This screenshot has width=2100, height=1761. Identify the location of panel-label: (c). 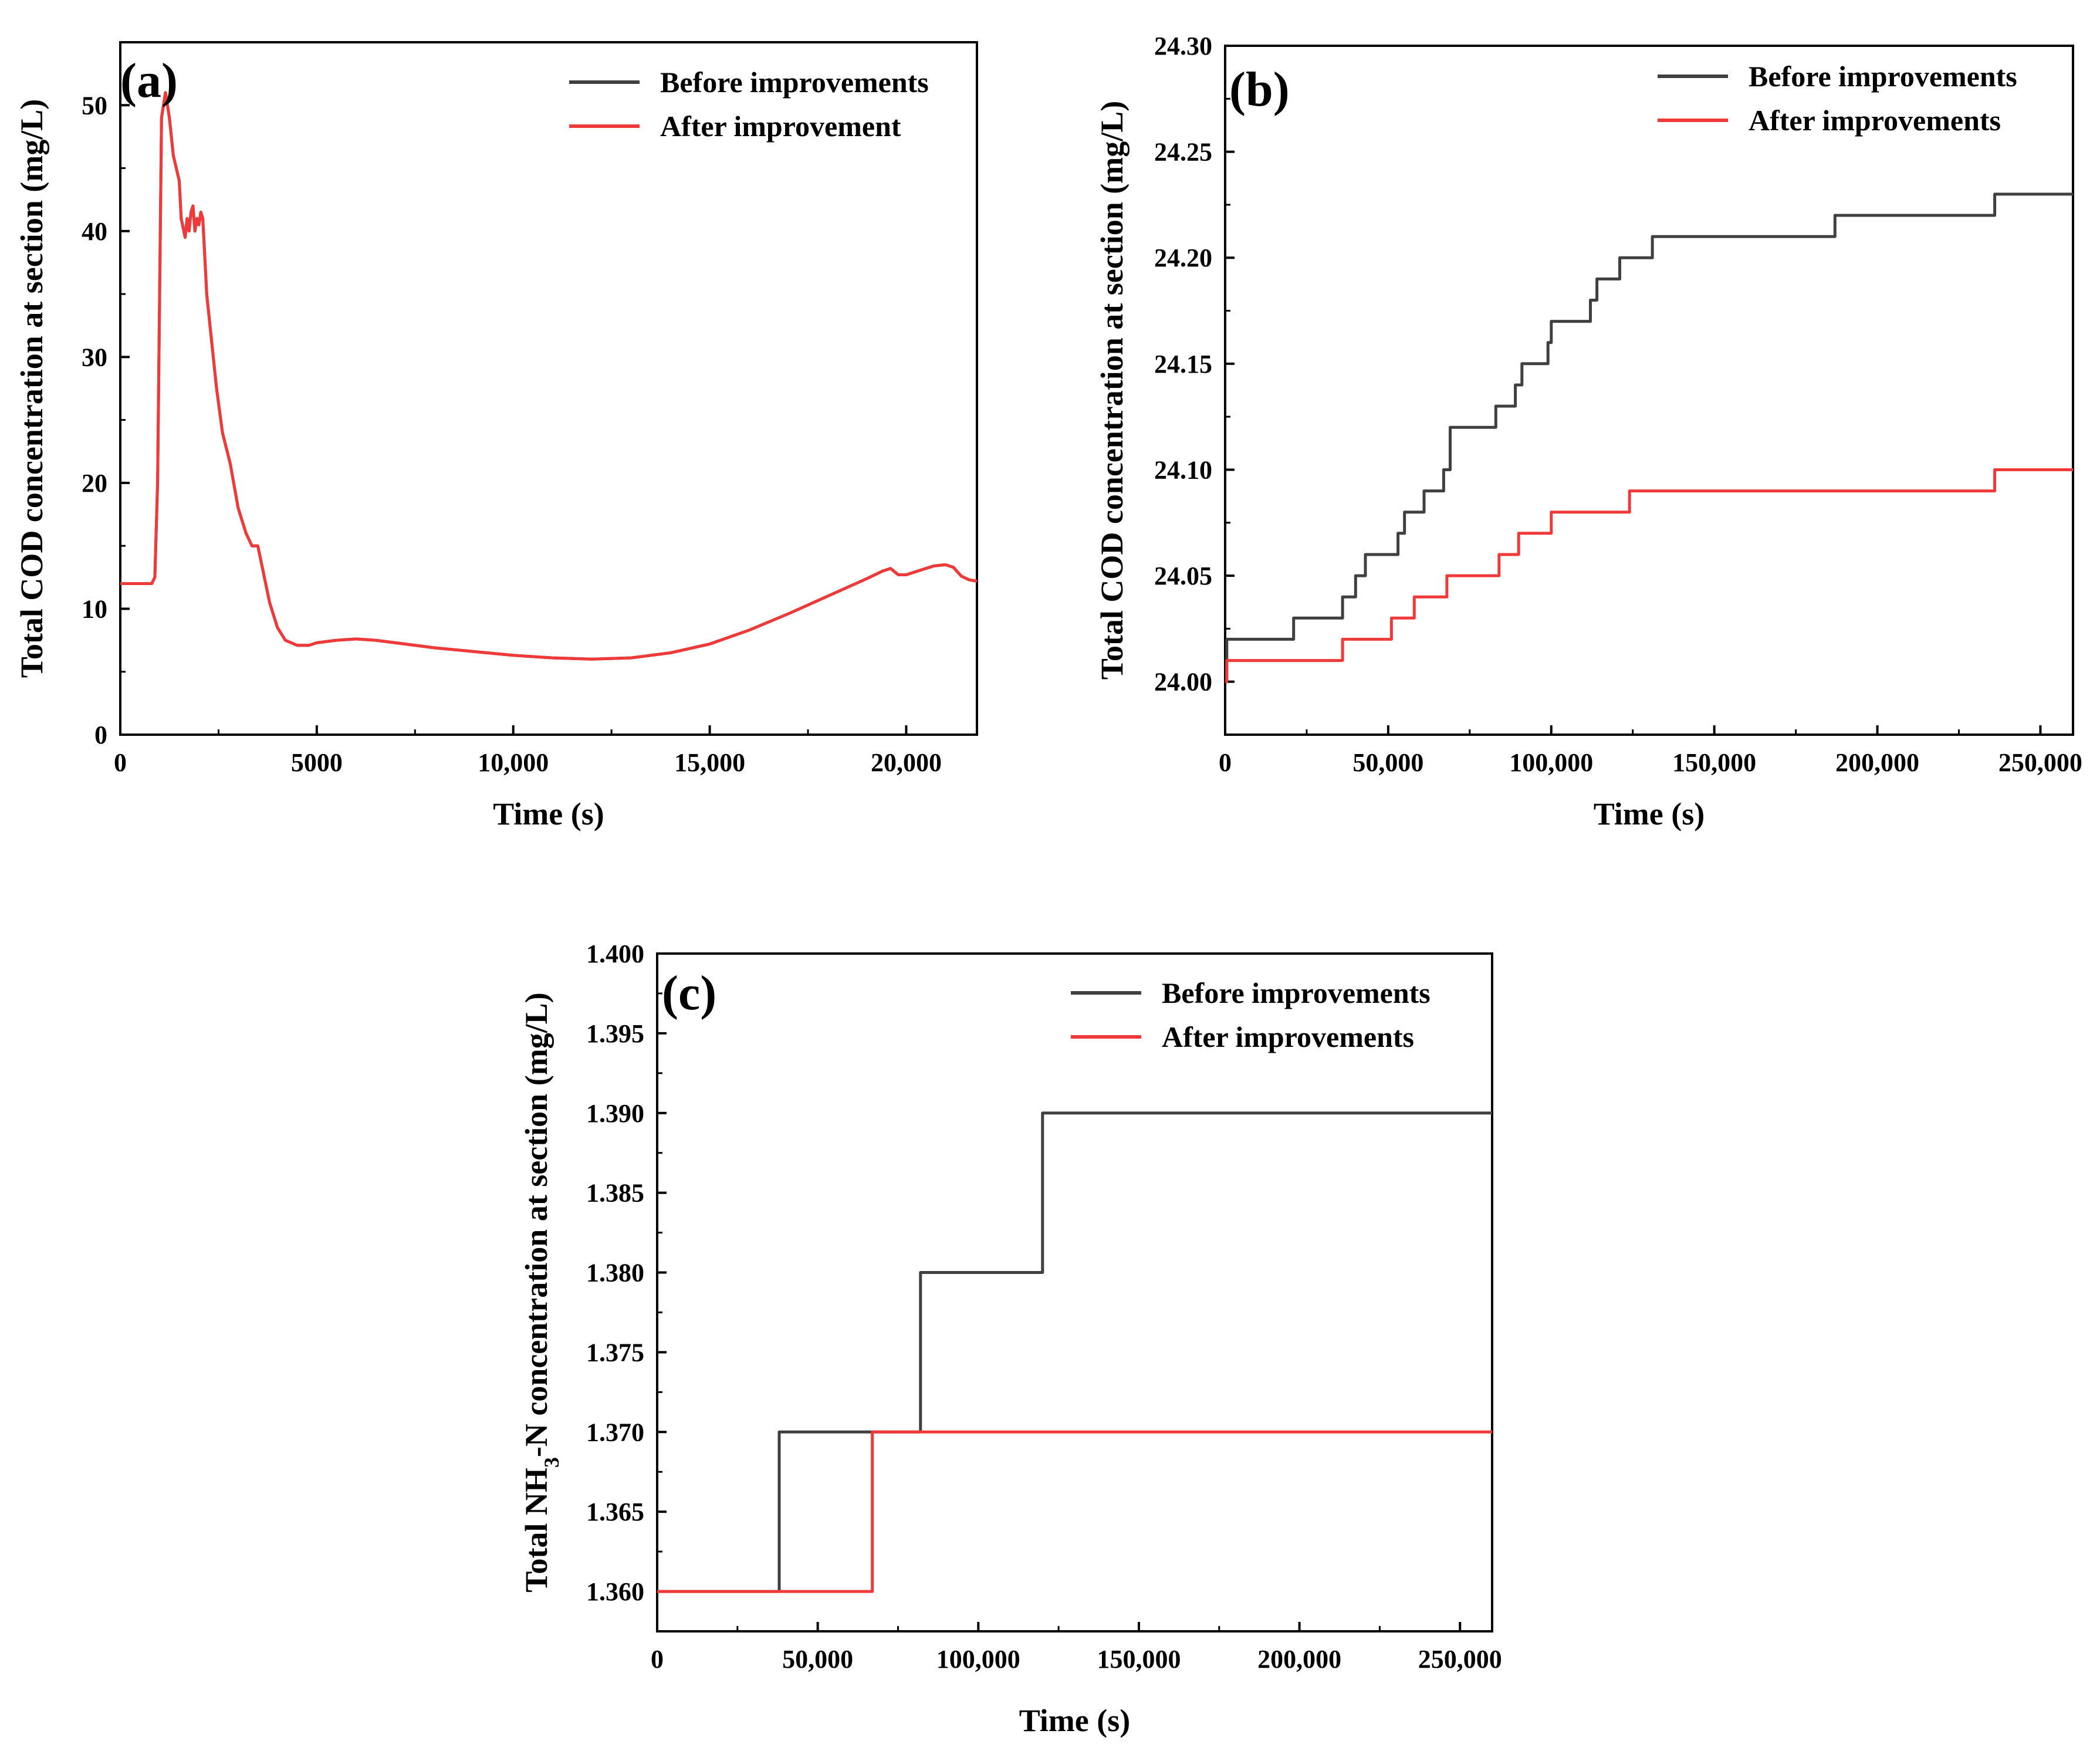
(689, 993).